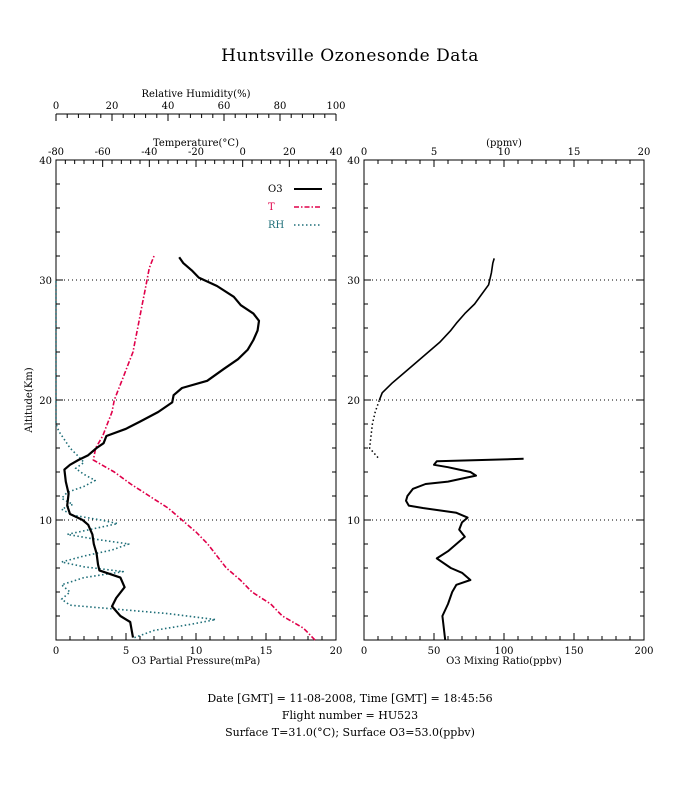  What do you see at coordinates (643, 651) in the screenshot?
I see `right-bottom-tick-label: 200` at bounding box center [643, 651].